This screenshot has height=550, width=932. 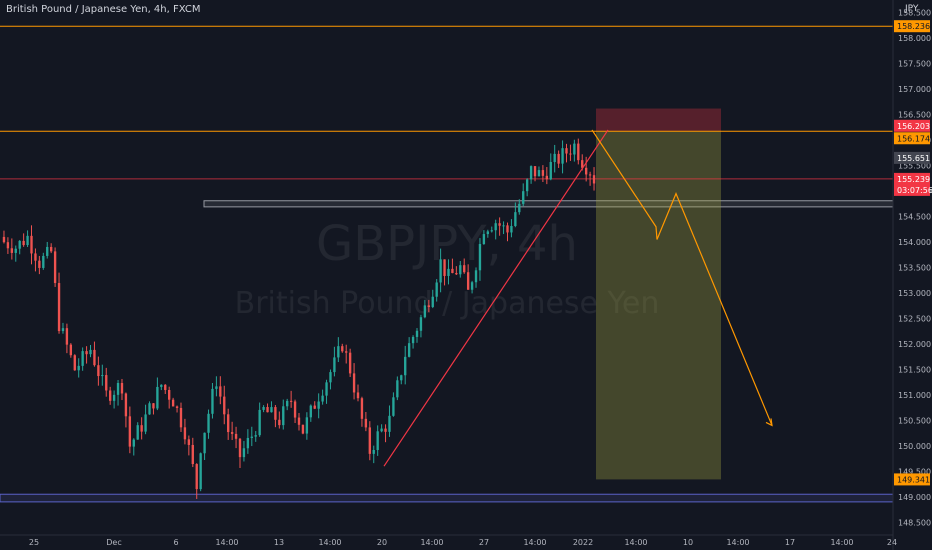 I want to click on upper-resistance-label: 158.236, so click(x=913, y=26).